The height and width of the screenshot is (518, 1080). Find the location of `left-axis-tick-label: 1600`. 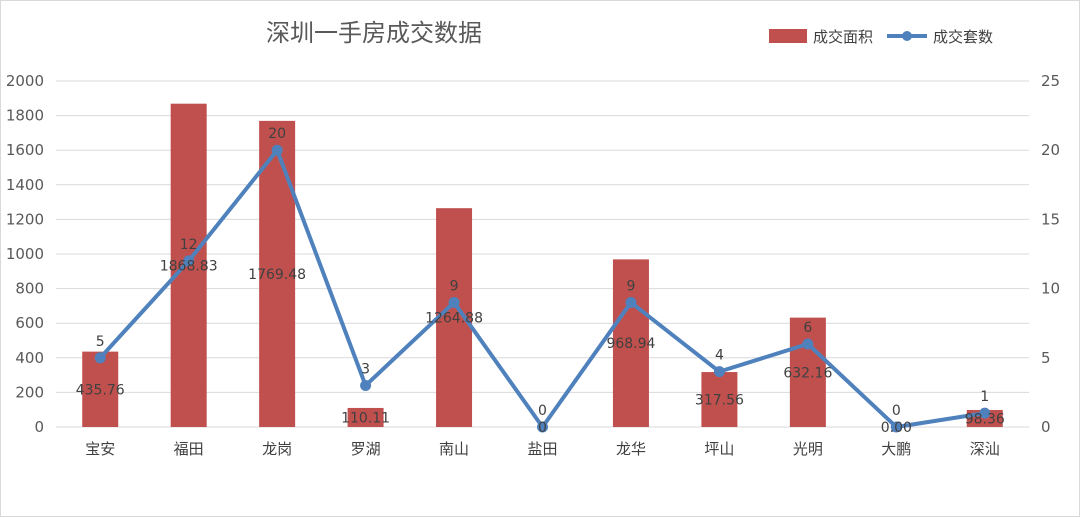

left-axis-tick-label: 1600 is located at coordinates (25, 150).